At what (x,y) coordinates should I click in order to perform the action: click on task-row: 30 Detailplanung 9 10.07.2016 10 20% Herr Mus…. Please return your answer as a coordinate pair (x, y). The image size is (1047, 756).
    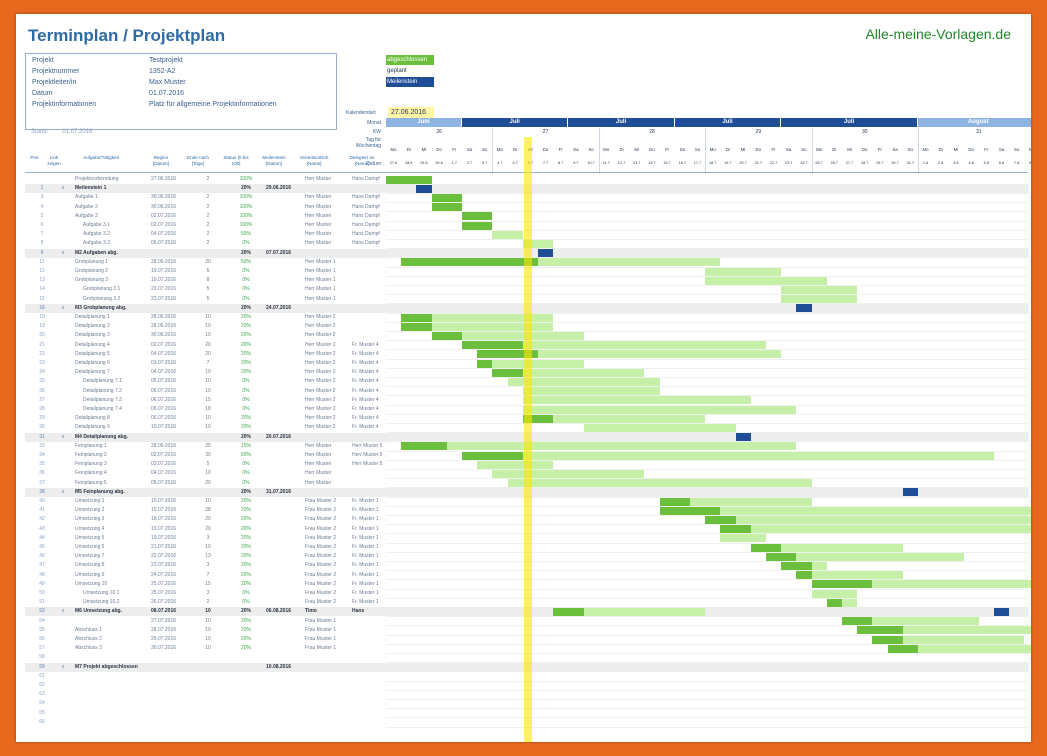
    Looking at the image, I should click on (526, 427).